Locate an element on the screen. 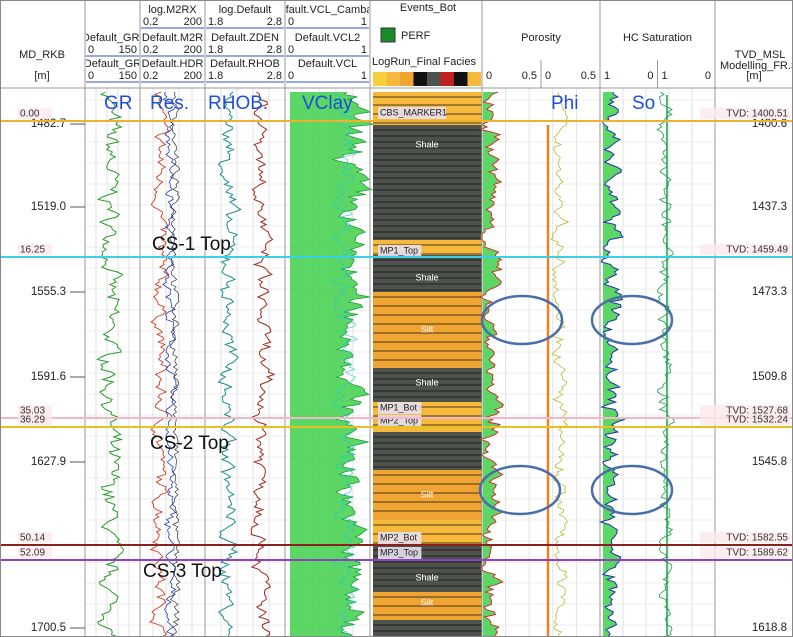 This screenshot has width=793, height=637. header-text: PERF is located at coordinates (416, 36).